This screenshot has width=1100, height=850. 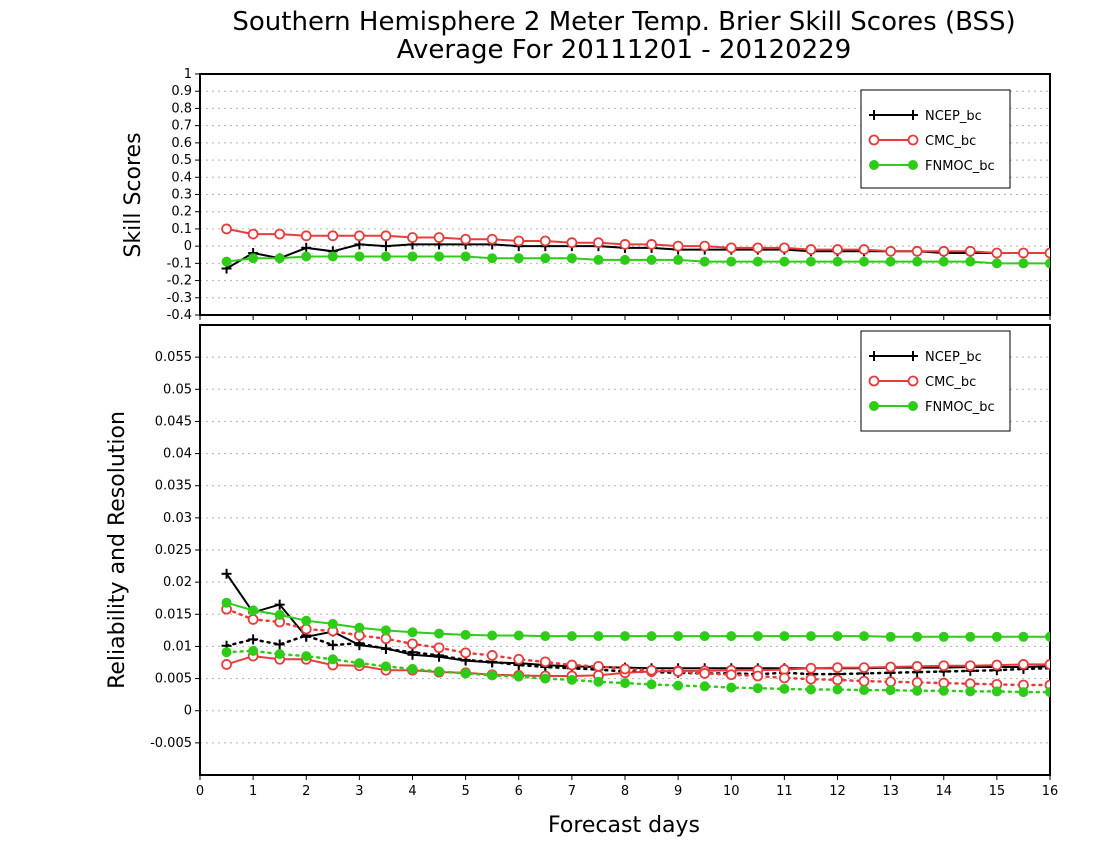 What do you see at coordinates (173, 679) in the screenshot?
I see `relres-y-tick-label: 0.005` at bounding box center [173, 679].